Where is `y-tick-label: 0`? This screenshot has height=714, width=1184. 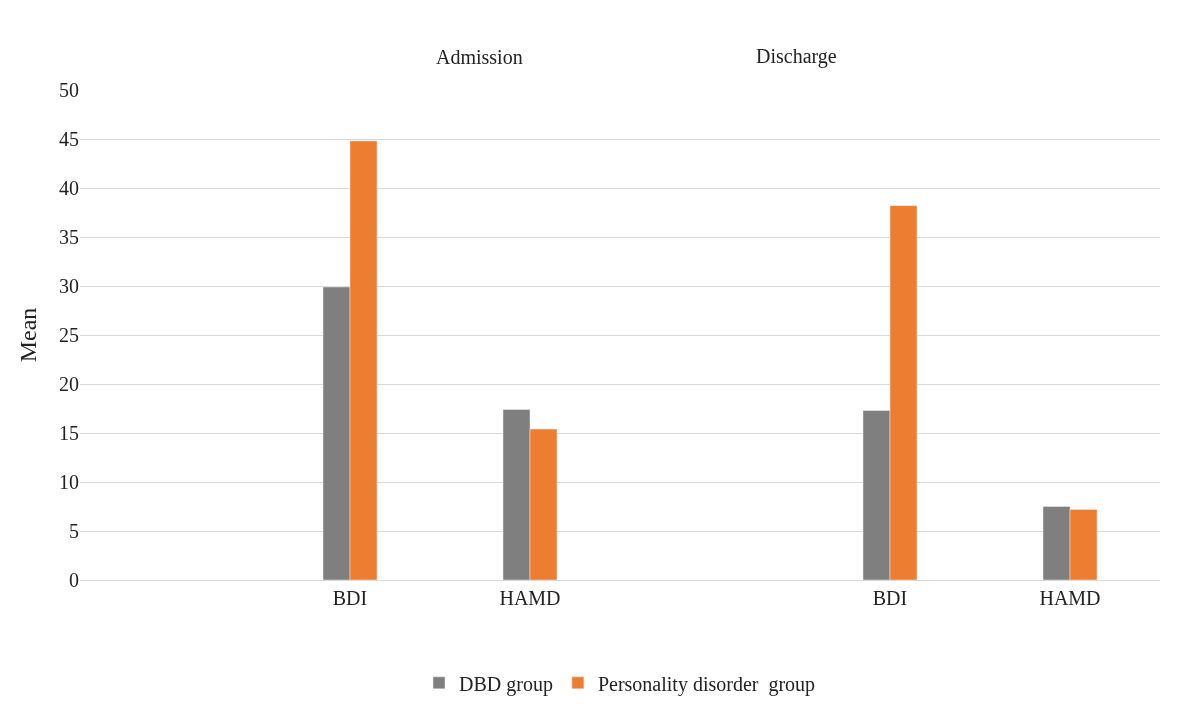 y-tick-label: 0 is located at coordinates (74, 580).